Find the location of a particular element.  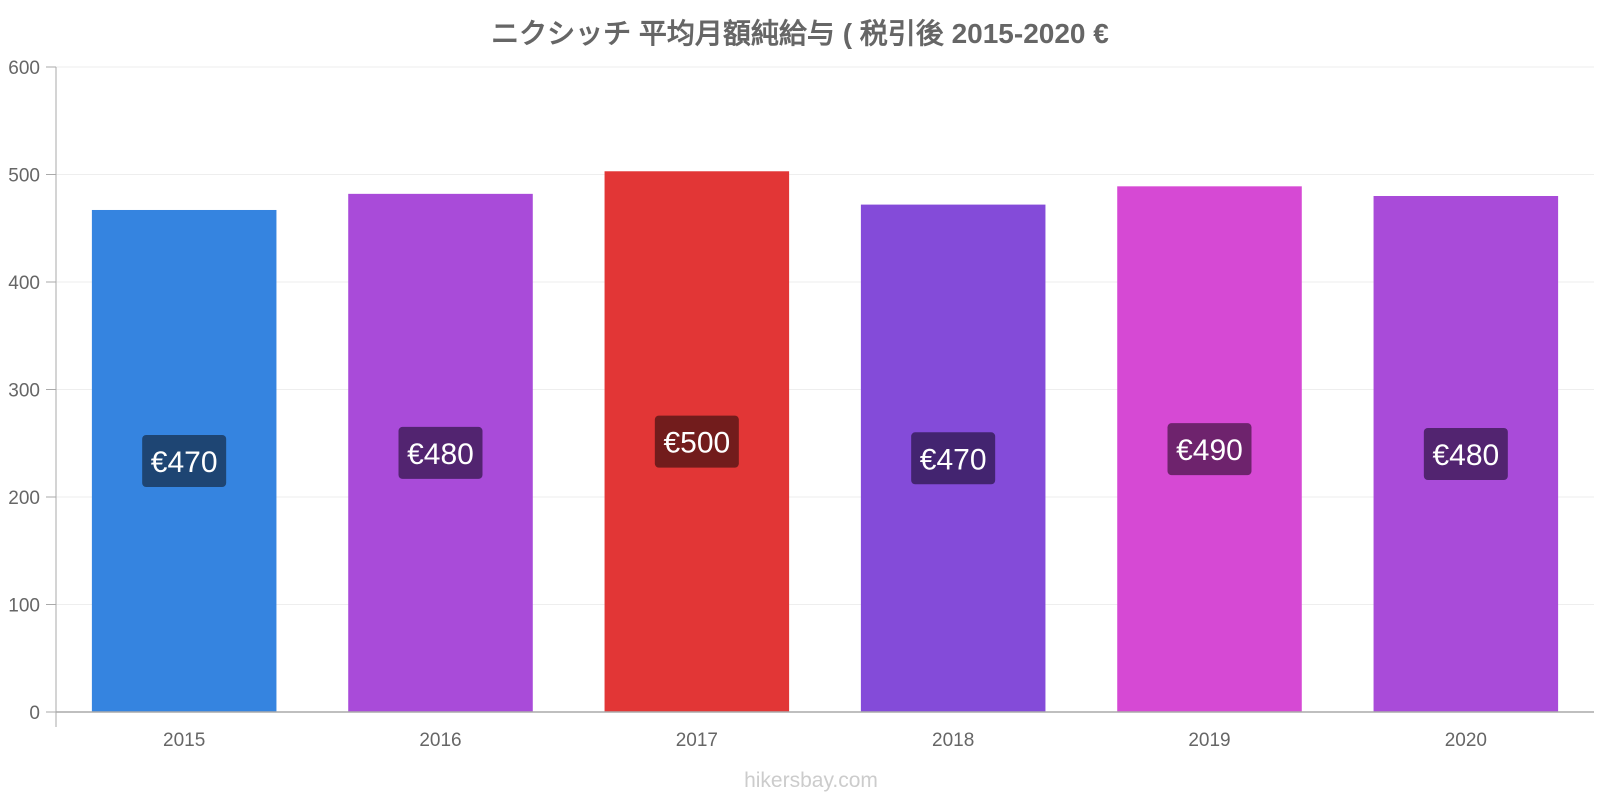

x-tick-label: 2015 is located at coordinates (184, 740).